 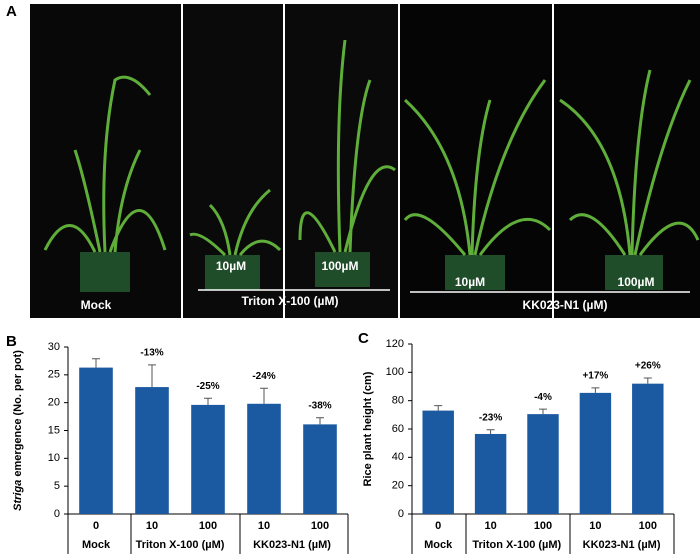 I want to click on y-tick-label: 120, so click(x=395, y=344).